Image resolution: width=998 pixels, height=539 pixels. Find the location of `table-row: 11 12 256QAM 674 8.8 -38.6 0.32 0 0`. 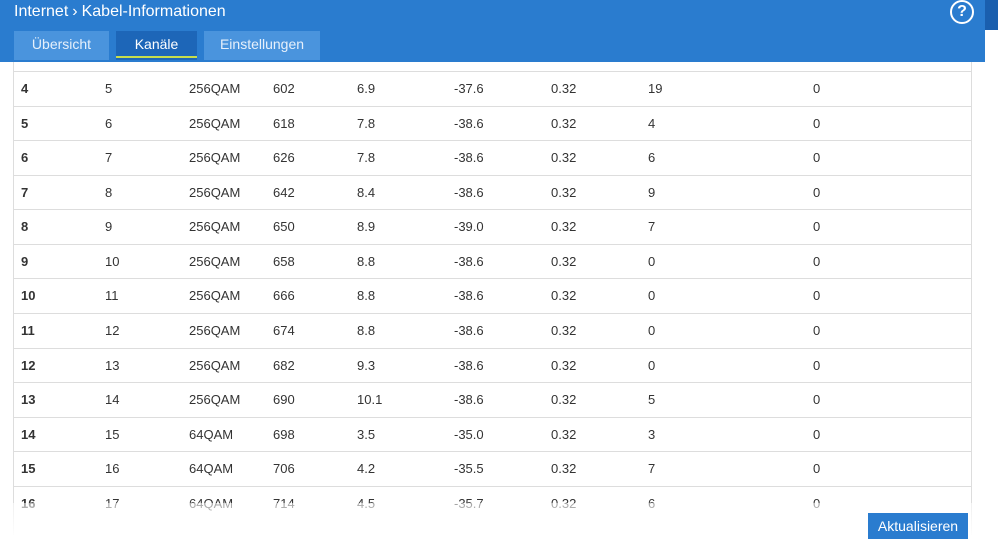

table-row: 11 12 256QAM 674 8.8 -38.6 0.32 0 0 is located at coordinates (492, 330).